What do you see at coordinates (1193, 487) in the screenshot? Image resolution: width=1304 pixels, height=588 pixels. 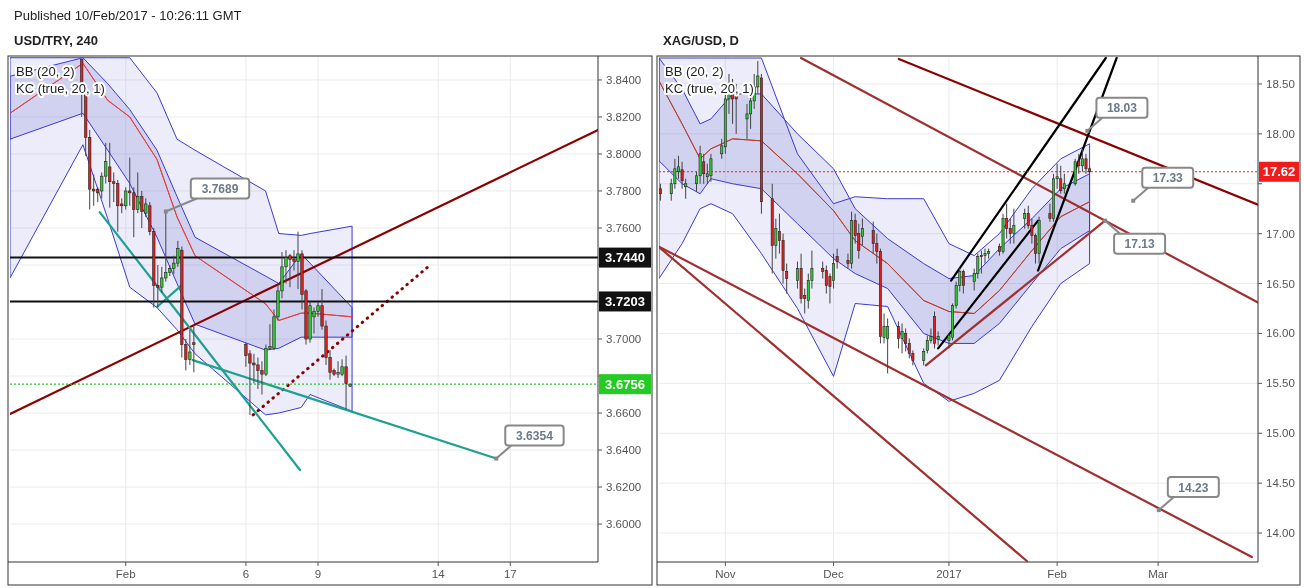 I see `annotation: 14.23` at bounding box center [1193, 487].